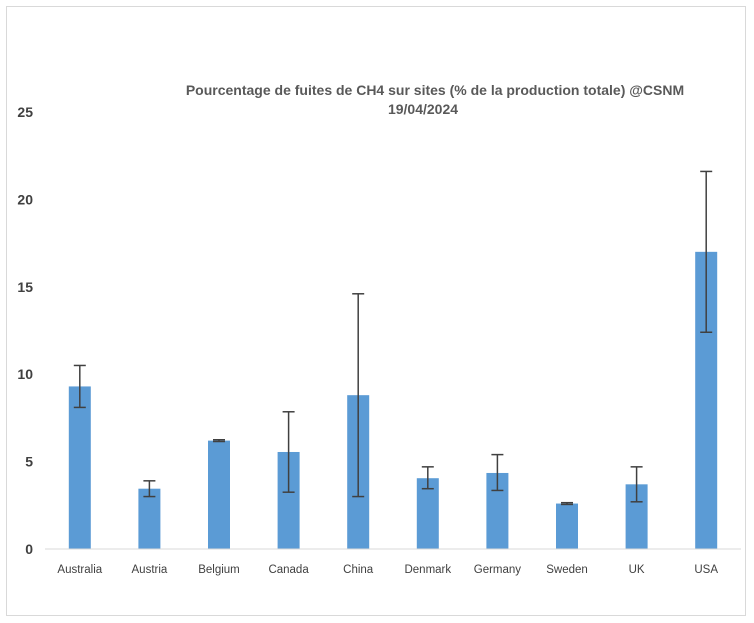  Describe the element at coordinates (25, 287) in the screenshot. I see `y-tick-label: 15` at that location.